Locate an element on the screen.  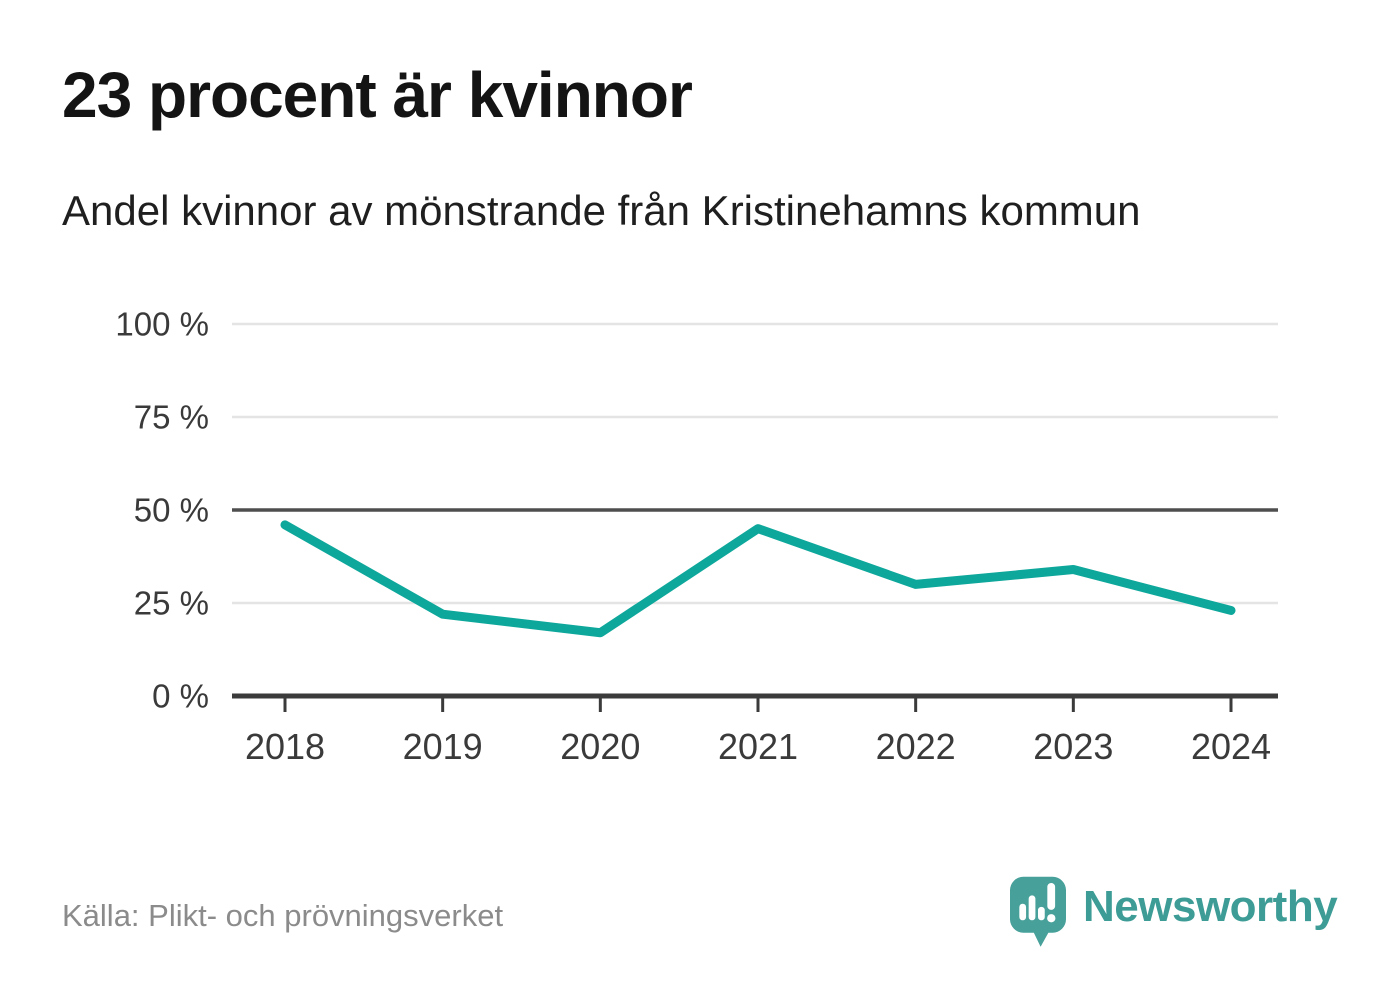
y-axis-tick-label: 100 % is located at coordinates (162, 324).